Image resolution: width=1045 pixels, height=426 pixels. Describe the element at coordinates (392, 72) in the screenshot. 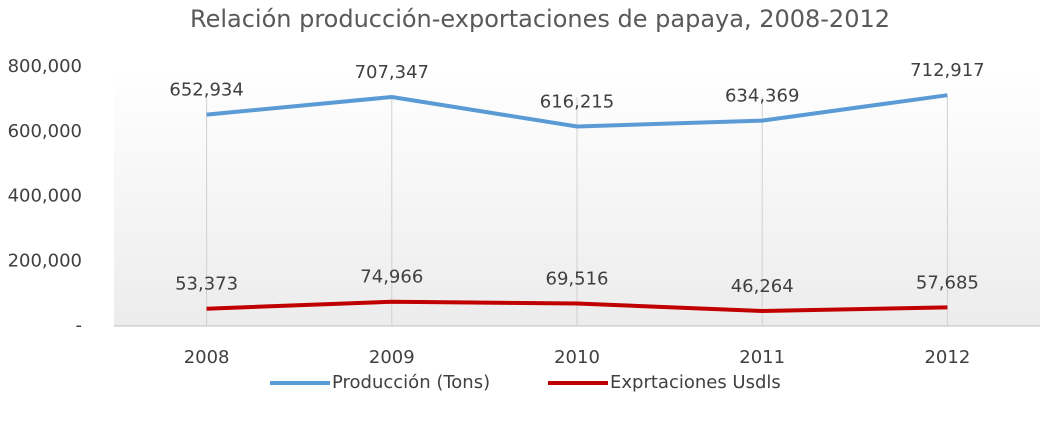

I see `data-label: 707,347` at that location.